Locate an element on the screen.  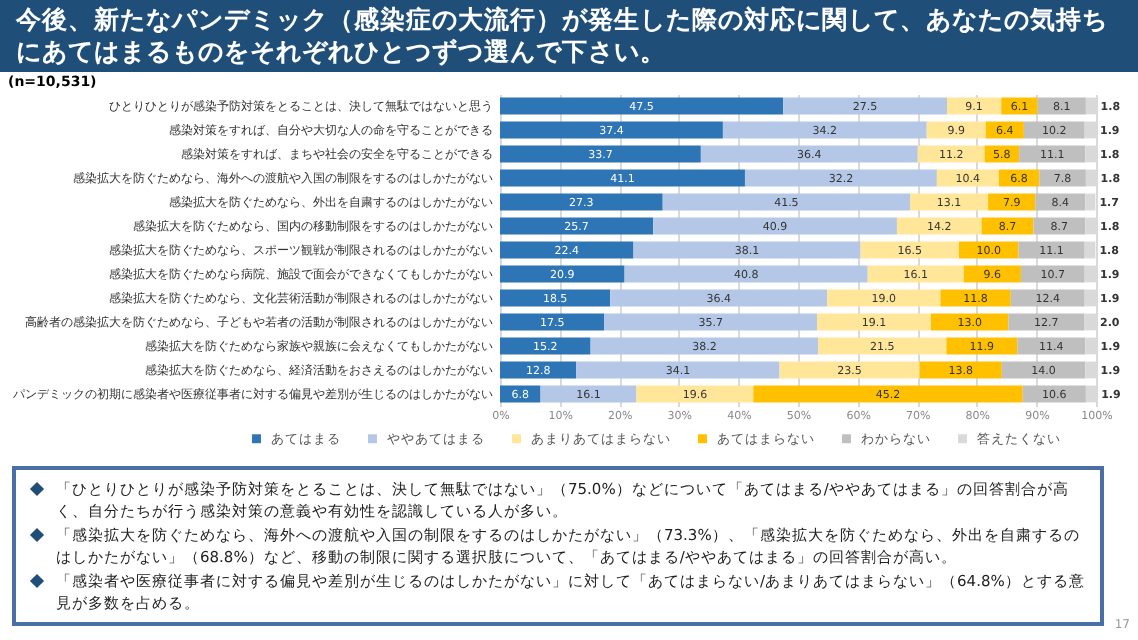
chart-title: 今後、新たなパンデミック（感染症の大流行）が発生した際の対応に関して、あなたの気持ちにあてはまるものをそれぞれひとつずつ選んで下さい。 is located at coordinates (569, 36).